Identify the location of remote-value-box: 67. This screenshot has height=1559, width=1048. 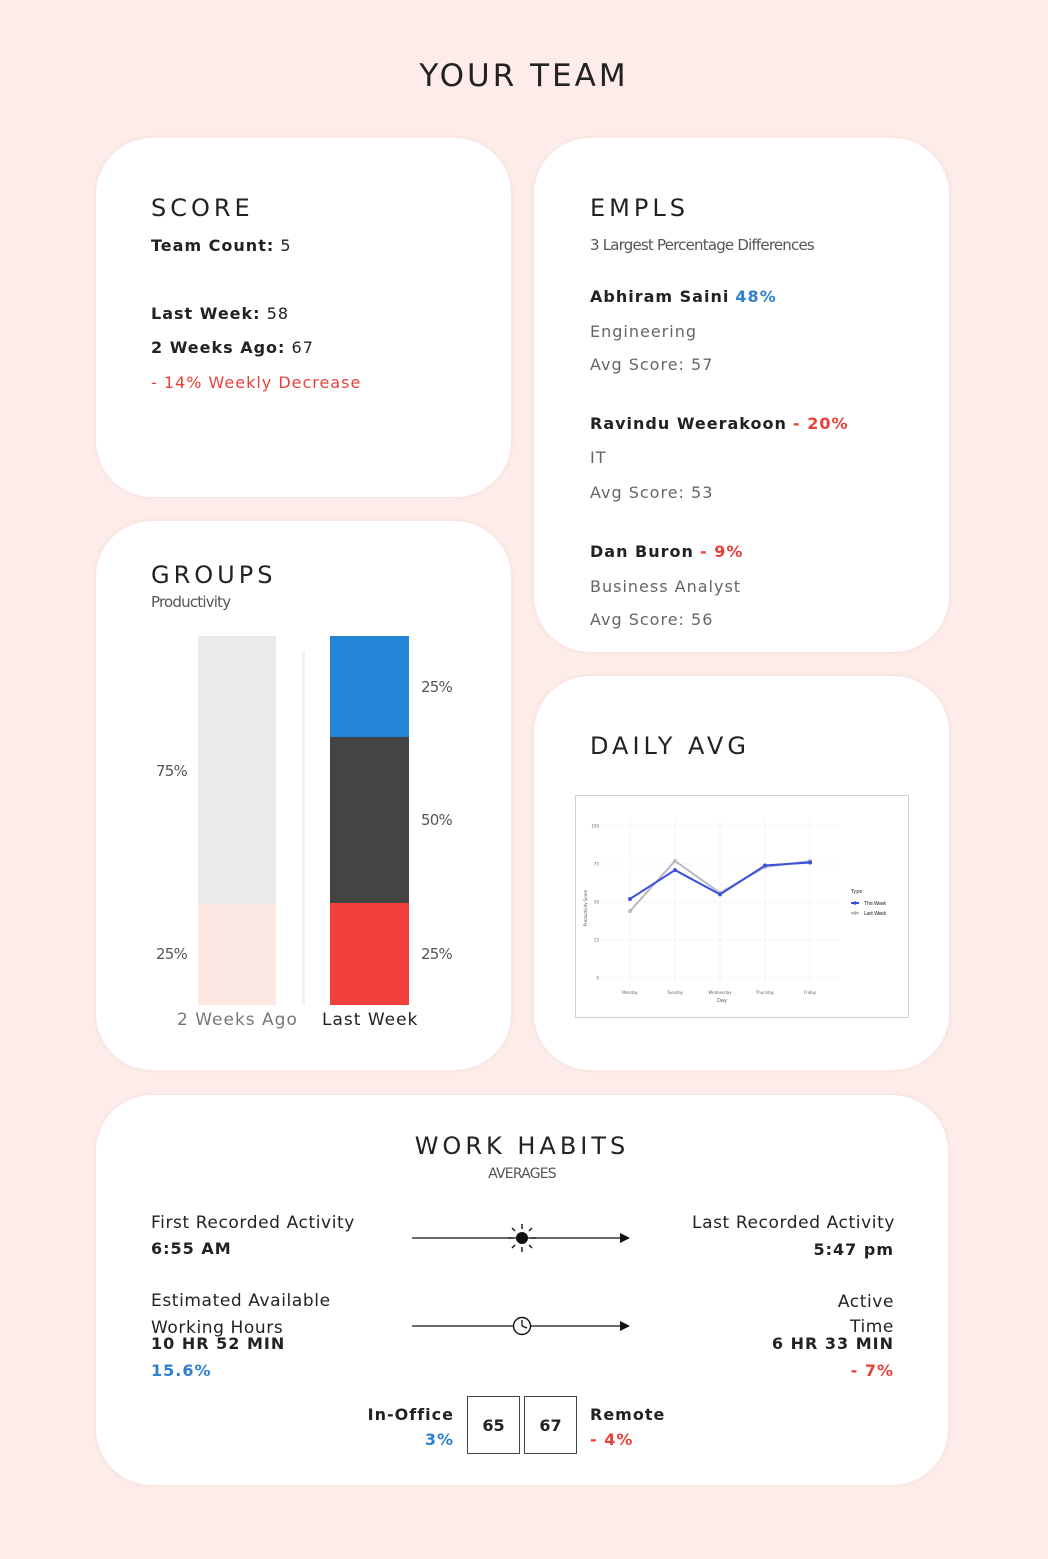
(550, 1425).